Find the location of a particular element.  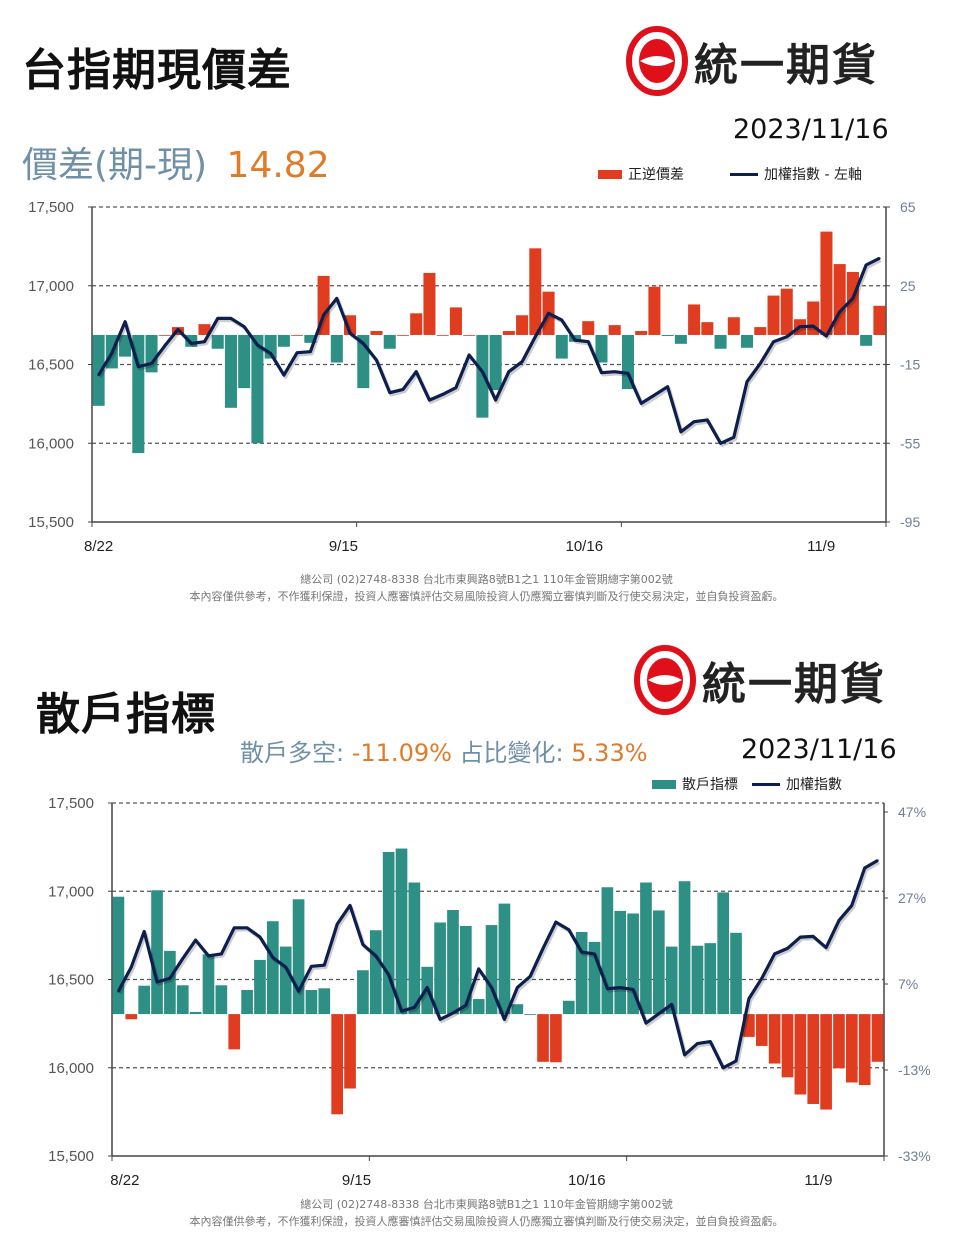

left-tick-label: 16,500 is located at coordinates (51, 365).